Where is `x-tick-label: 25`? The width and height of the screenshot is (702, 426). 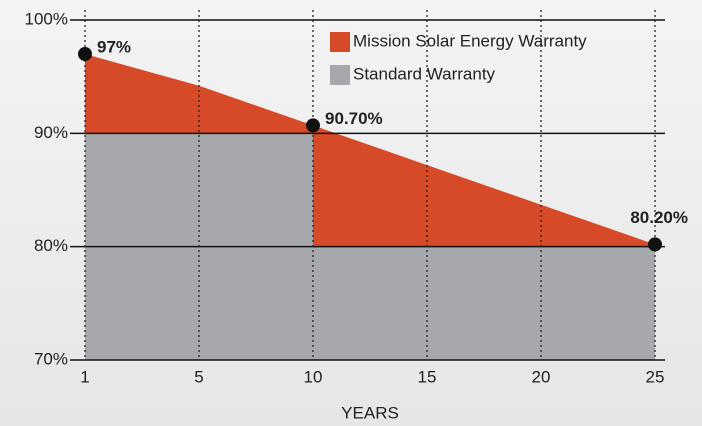 x-tick-label: 25 is located at coordinates (655, 376).